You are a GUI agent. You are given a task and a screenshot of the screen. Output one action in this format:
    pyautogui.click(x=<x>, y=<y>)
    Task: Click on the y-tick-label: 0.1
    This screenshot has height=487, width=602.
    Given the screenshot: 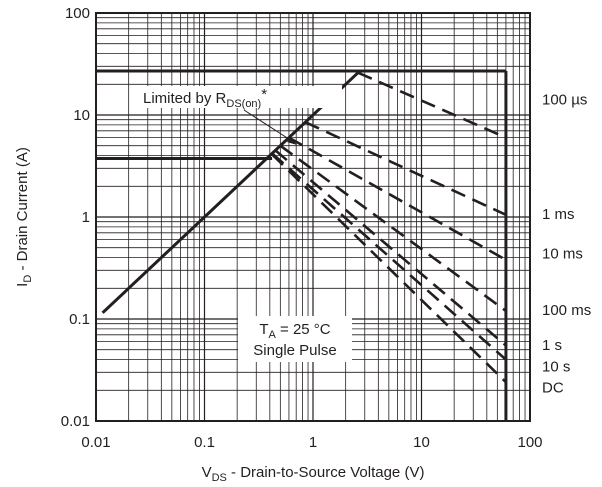 What is the action you would take?
    pyautogui.click(x=79, y=319)
    